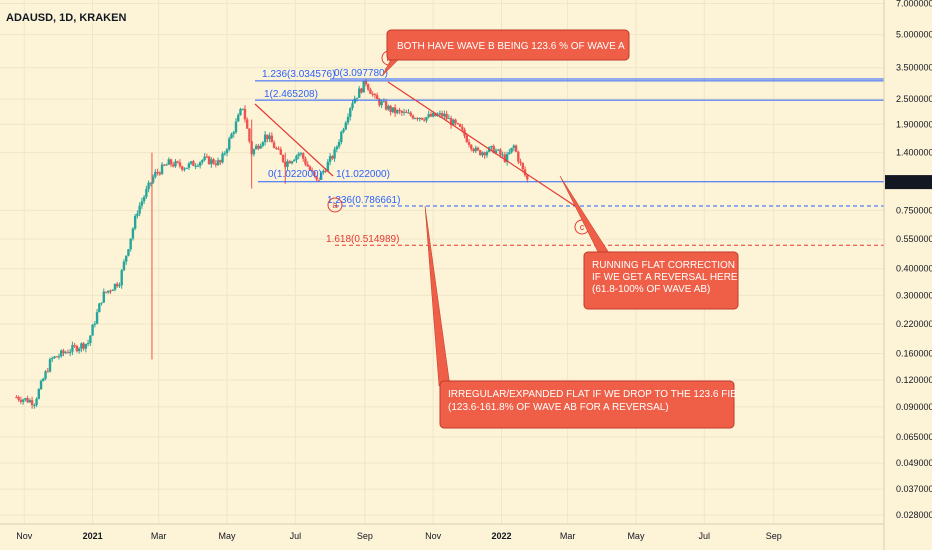  Describe the element at coordinates (511, 46) in the screenshot. I see `callout-text: BOTH HAVE WAVE B BEING 123.6 % OF WAVE A` at that location.